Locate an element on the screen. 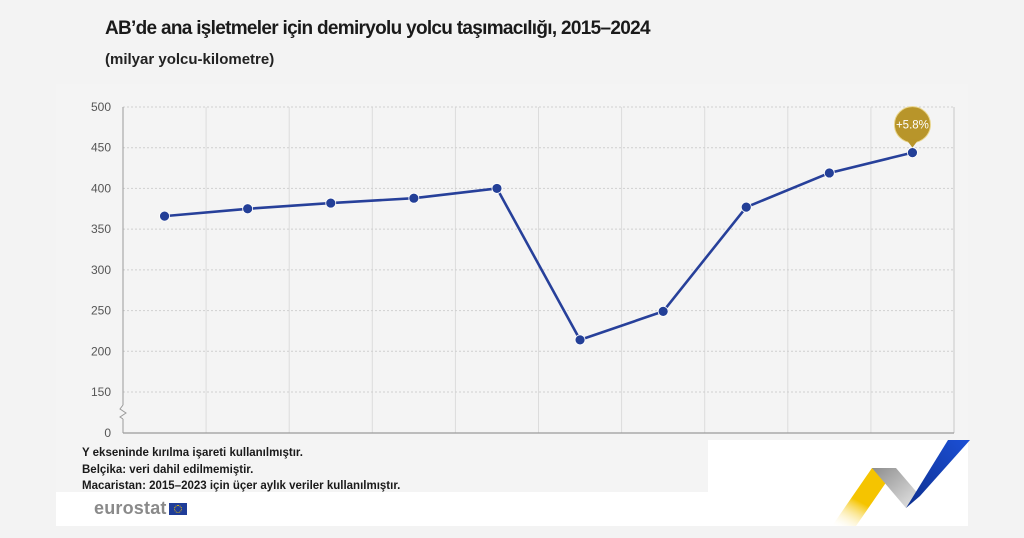 This screenshot has height=538, width=1024. eurostat-logo: eurostat is located at coordinates (140, 508).